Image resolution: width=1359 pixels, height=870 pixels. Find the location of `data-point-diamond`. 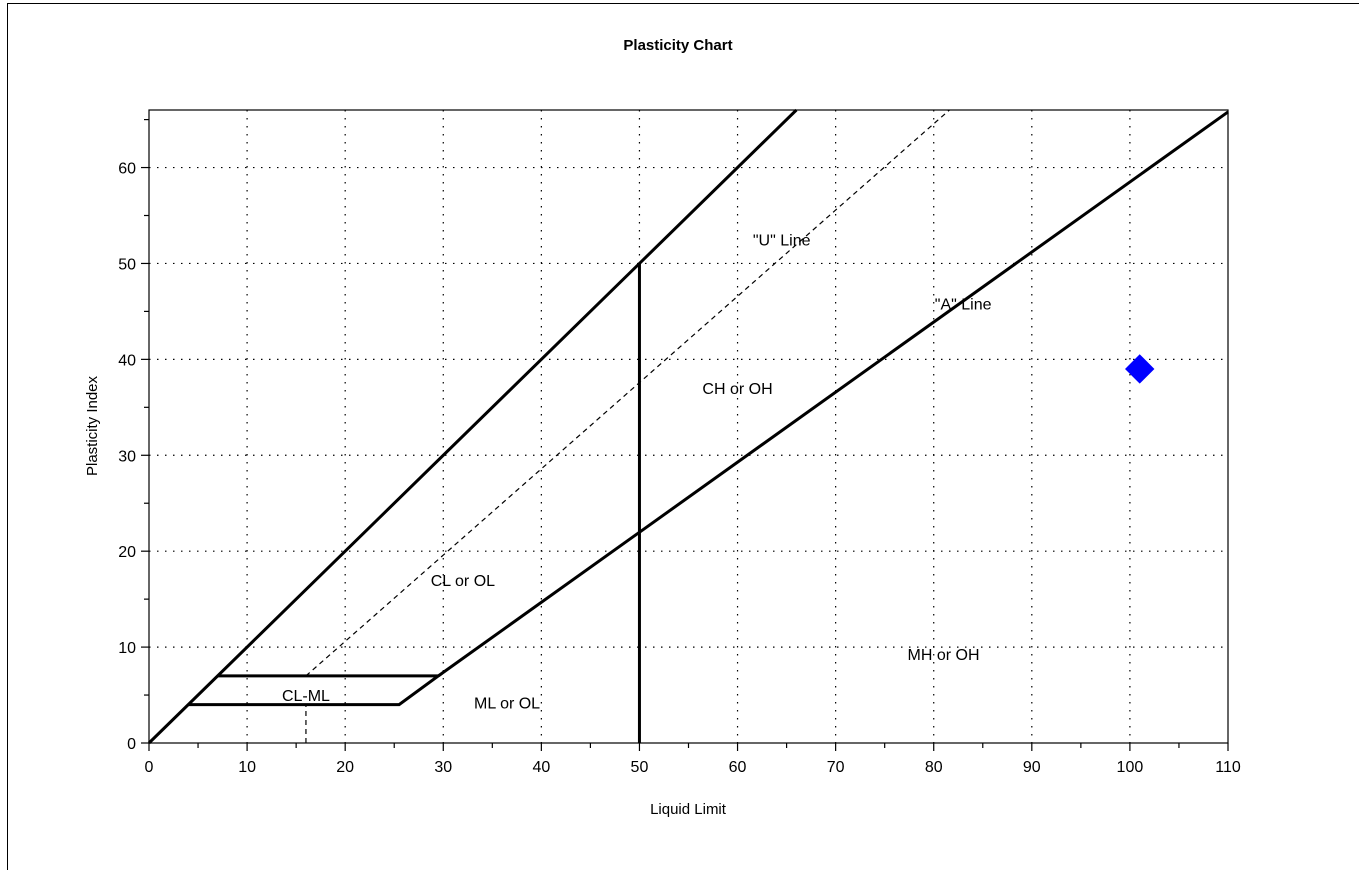

data-point-diamond is located at coordinates (1140, 369).